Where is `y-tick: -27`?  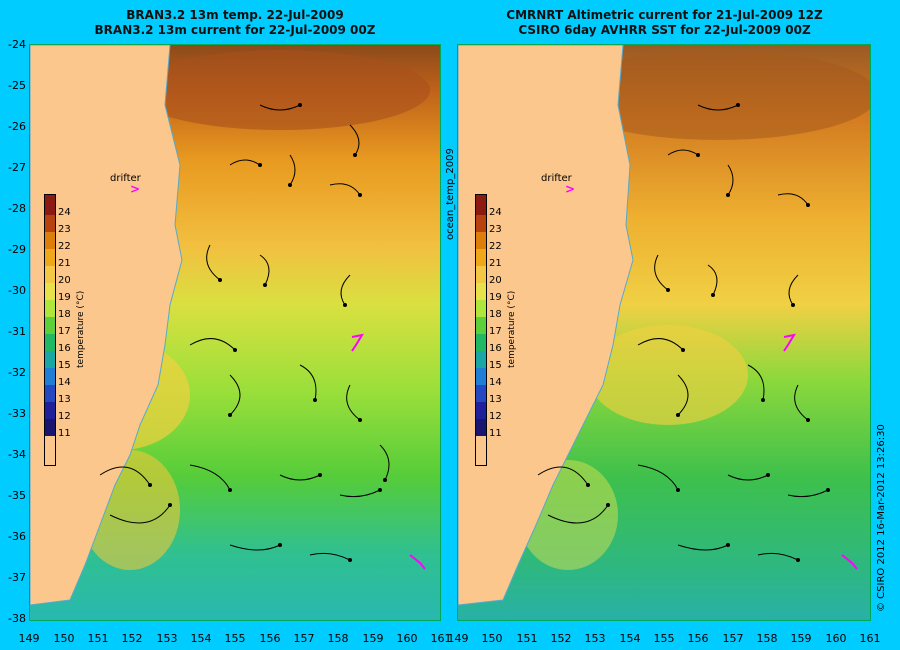
y-tick: -27 is located at coordinates (17, 167).